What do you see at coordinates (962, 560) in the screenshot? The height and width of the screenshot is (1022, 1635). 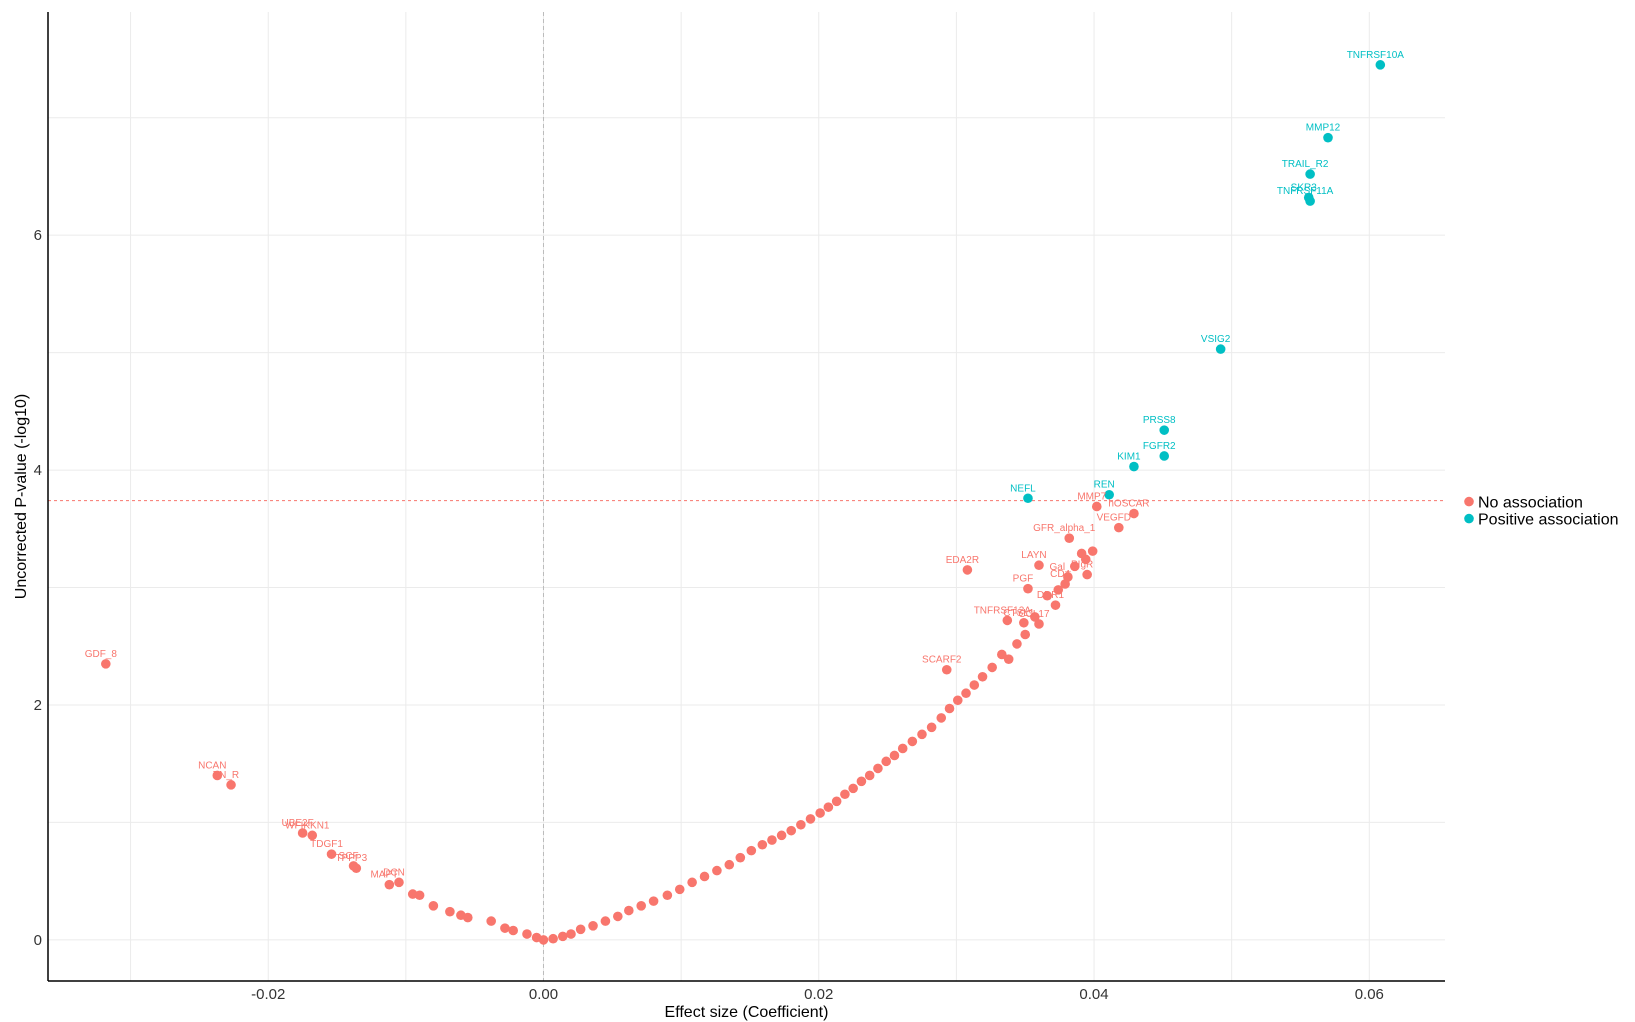 I see `point-label: EDA2R` at bounding box center [962, 560].